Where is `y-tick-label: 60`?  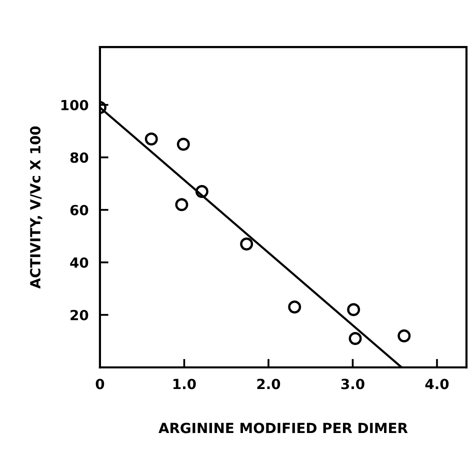 y-tick-label: 60 is located at coordinates (79, 210).